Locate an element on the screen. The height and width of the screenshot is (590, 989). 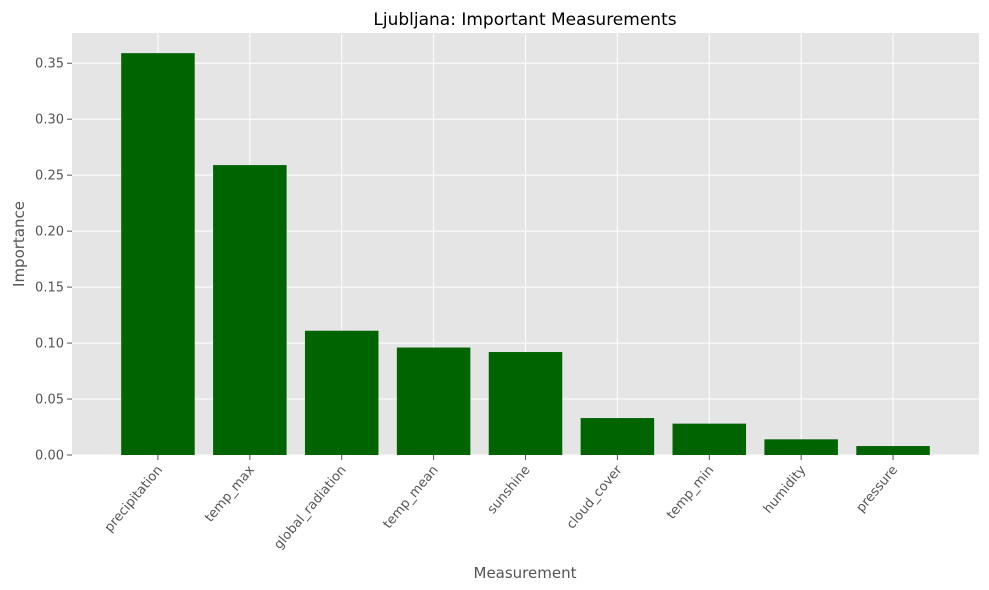
y-tick-label: 0.20 is located at coordinates (49, 232).